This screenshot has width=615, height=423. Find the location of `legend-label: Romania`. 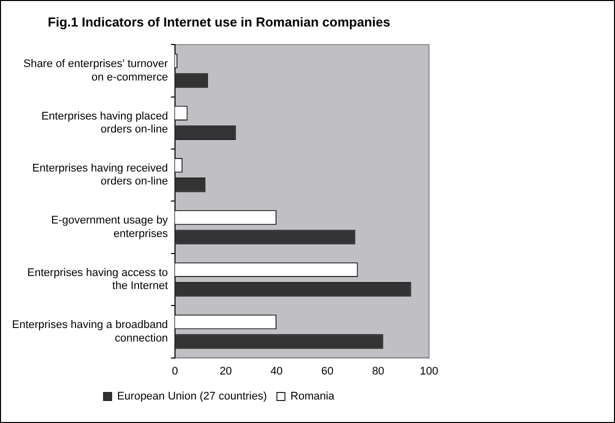

legend-label: Romania is located at coordinates (313, 396).